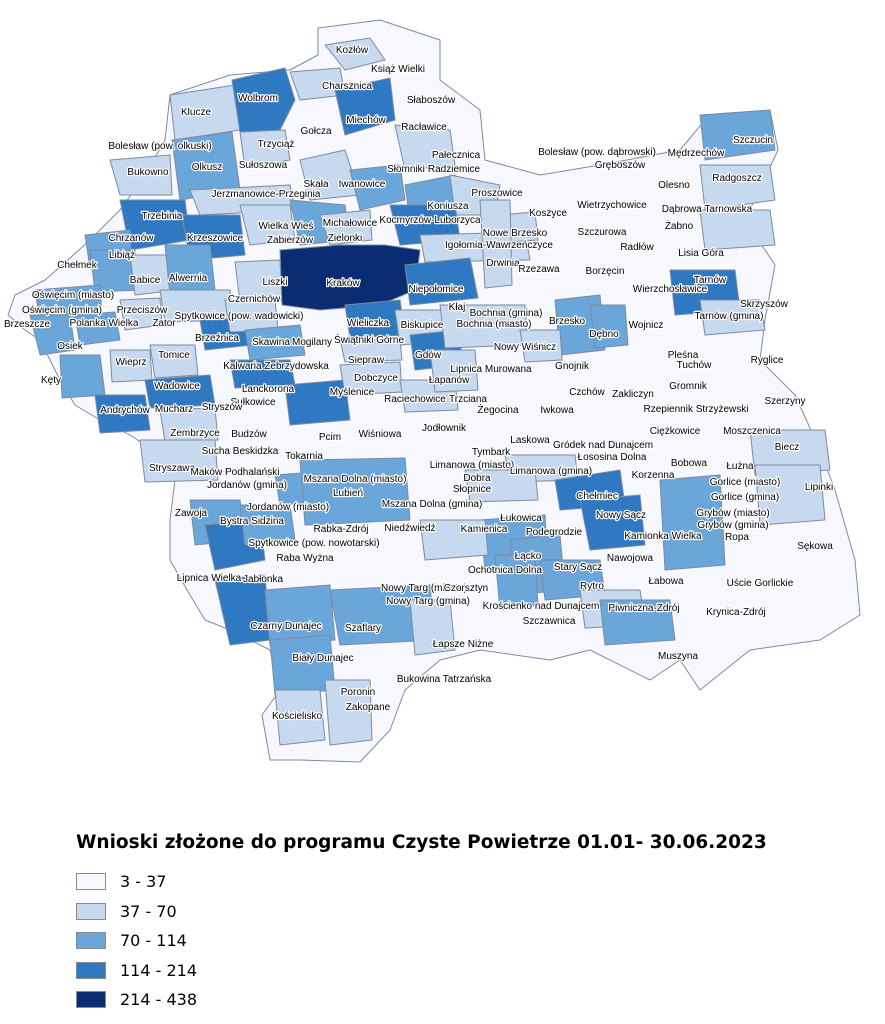 This screenshot has height=1024, width=885. What do you see at coordinates (305, 558) in the screenshot?
I see `municipality-label: Raba Wyżna` at bounding box center [305, 558].